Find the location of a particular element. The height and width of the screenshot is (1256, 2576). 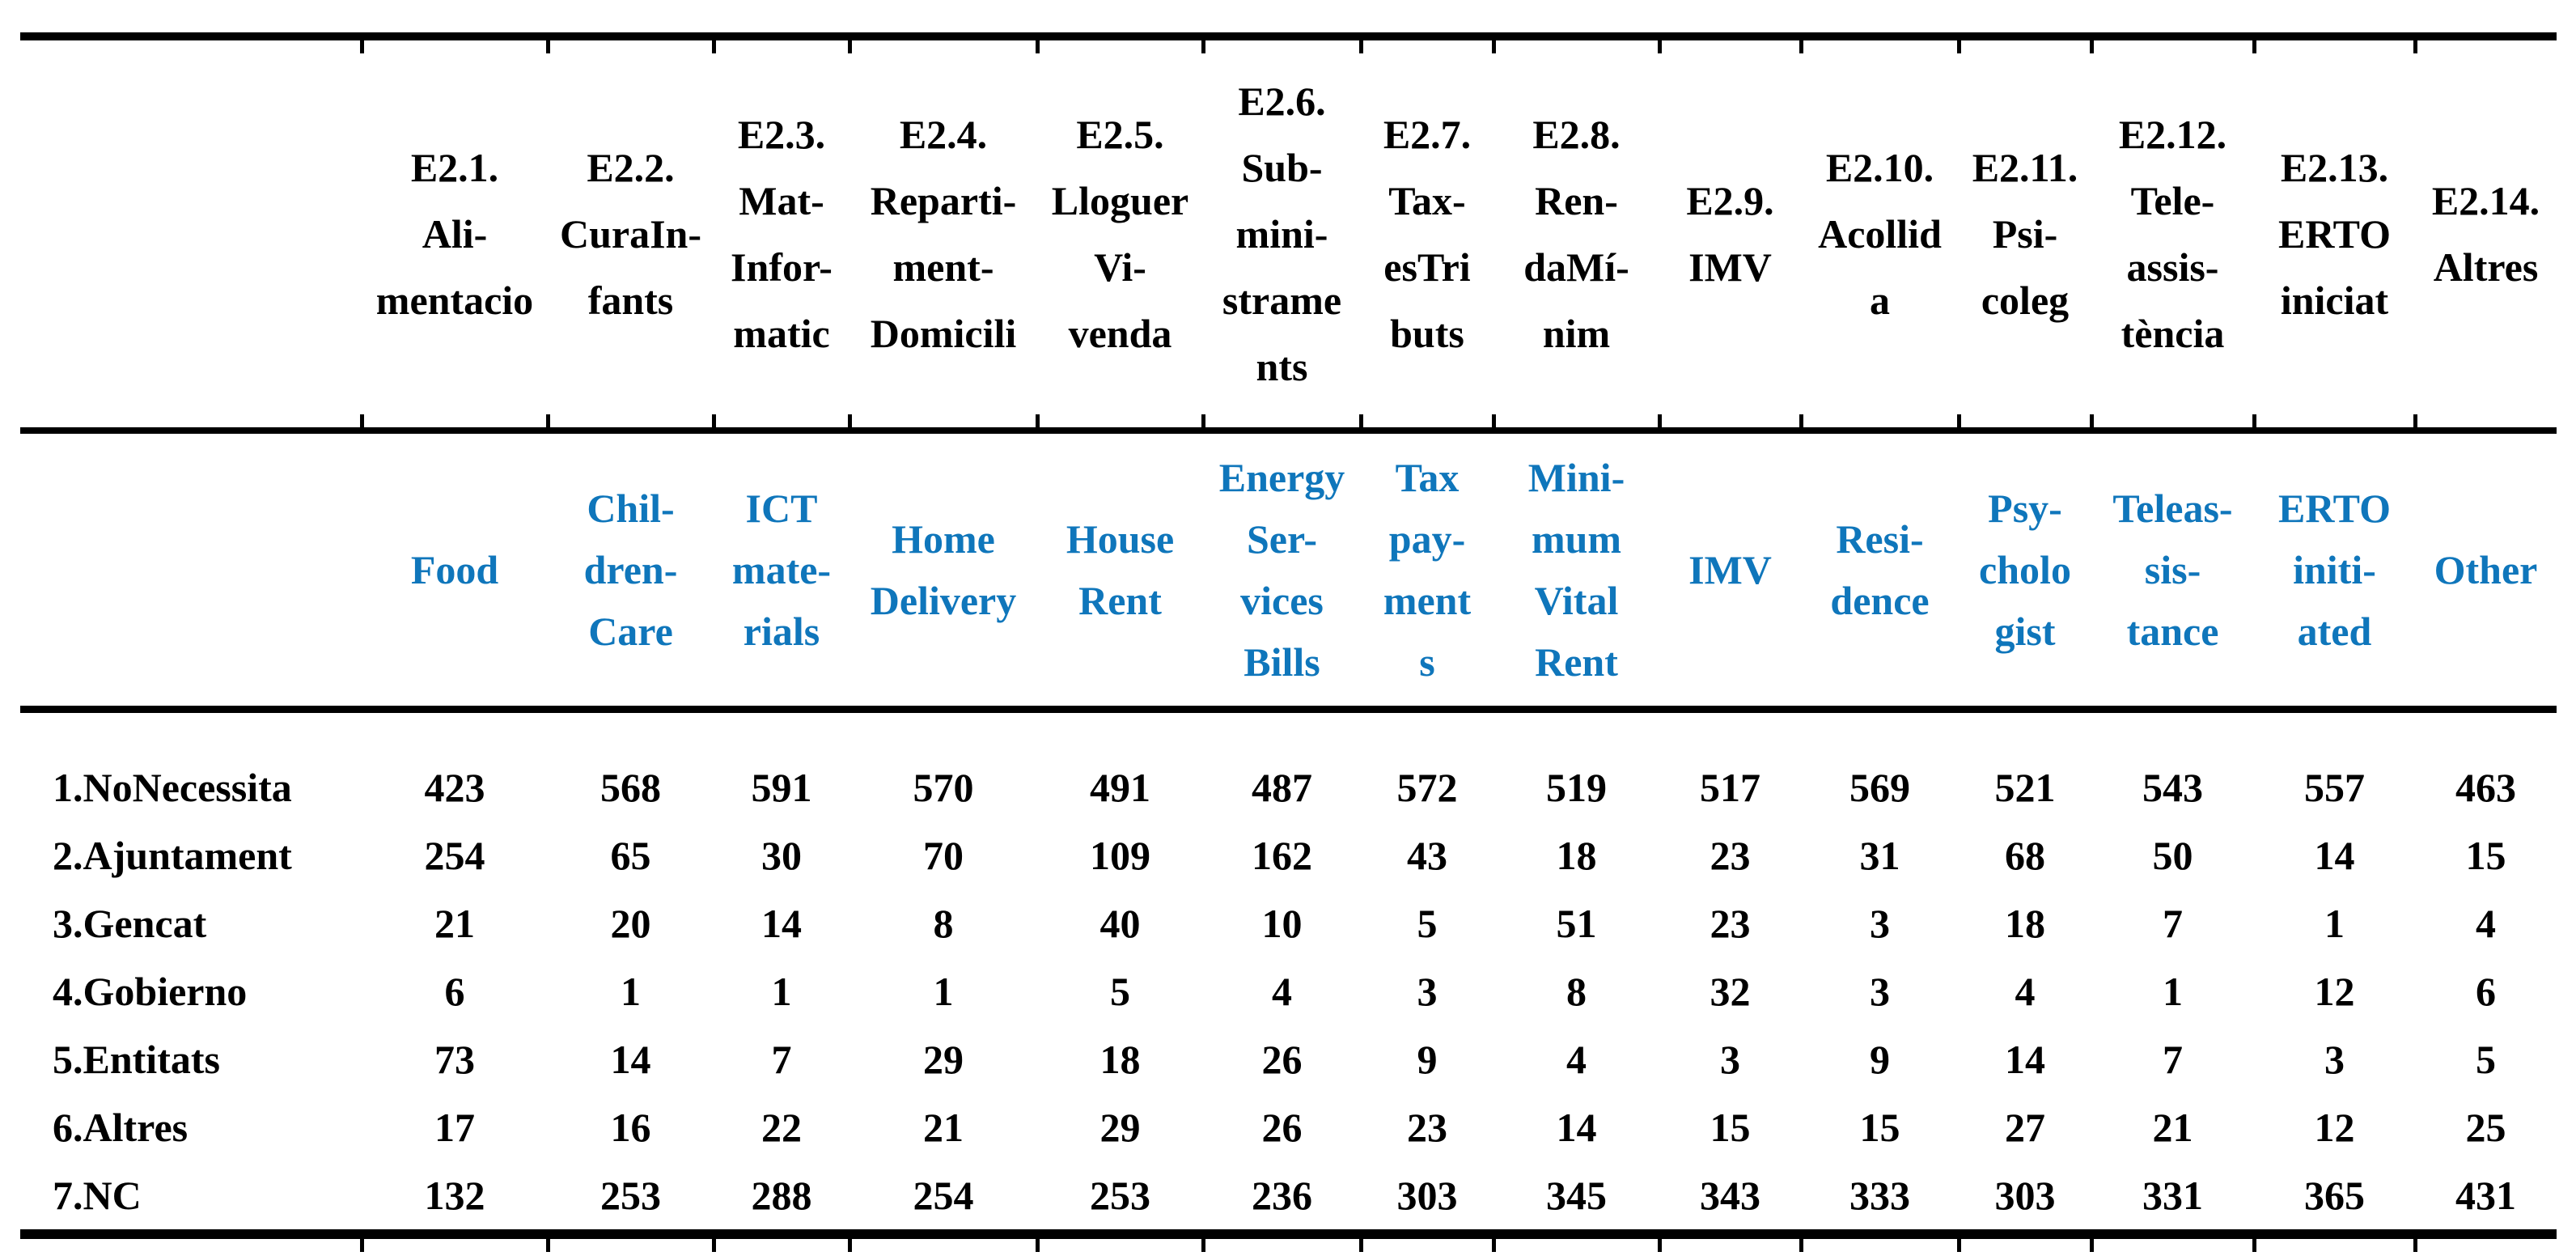

data-cell: 568 is located at coordinates (630, 787).